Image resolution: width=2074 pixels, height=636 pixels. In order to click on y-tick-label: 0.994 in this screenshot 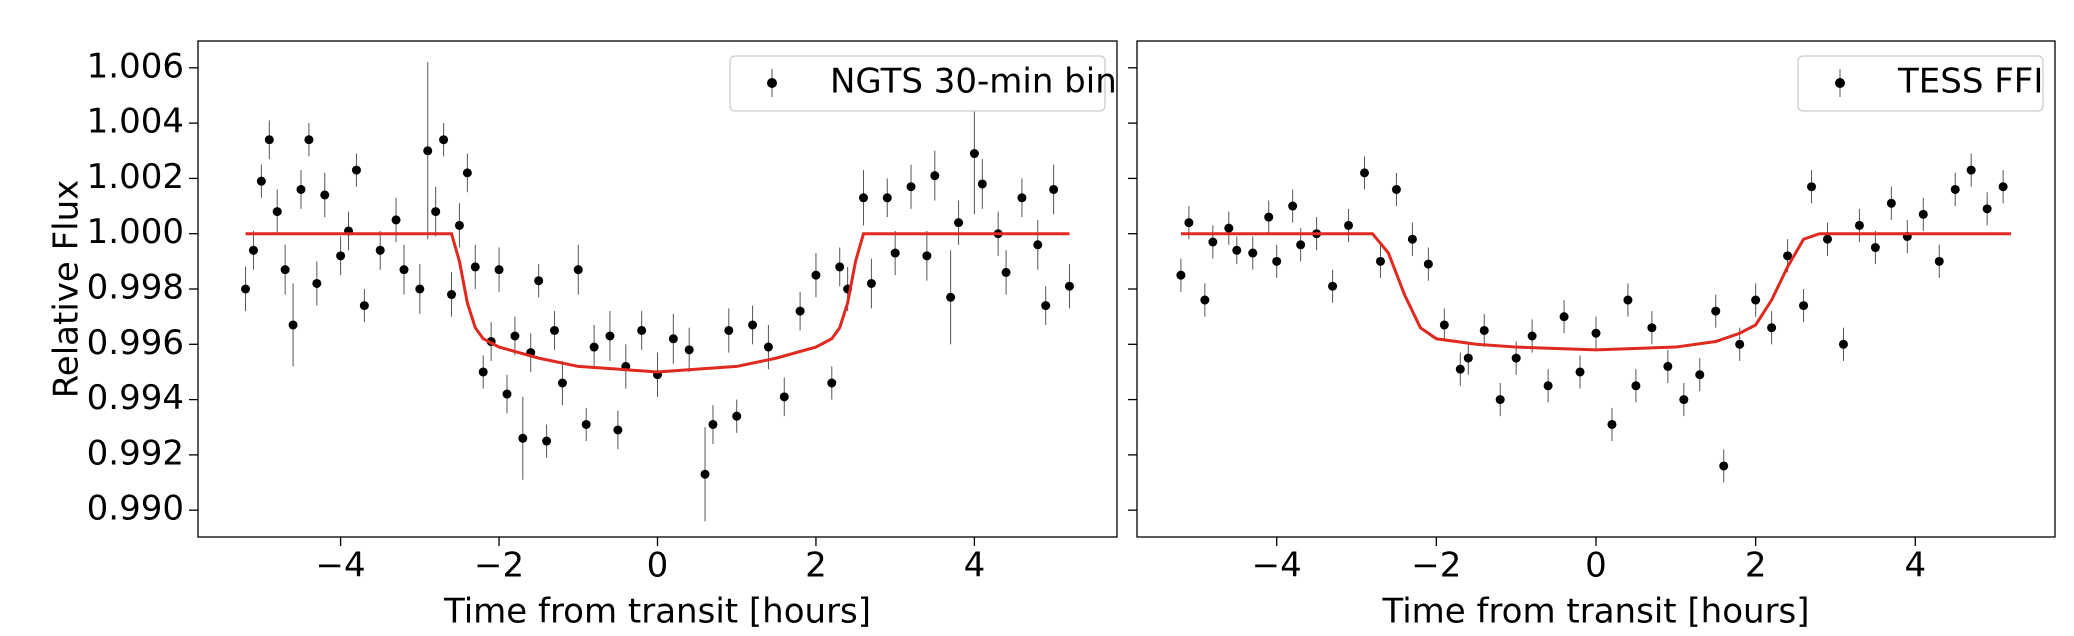, I will do `click(135, 398)`.